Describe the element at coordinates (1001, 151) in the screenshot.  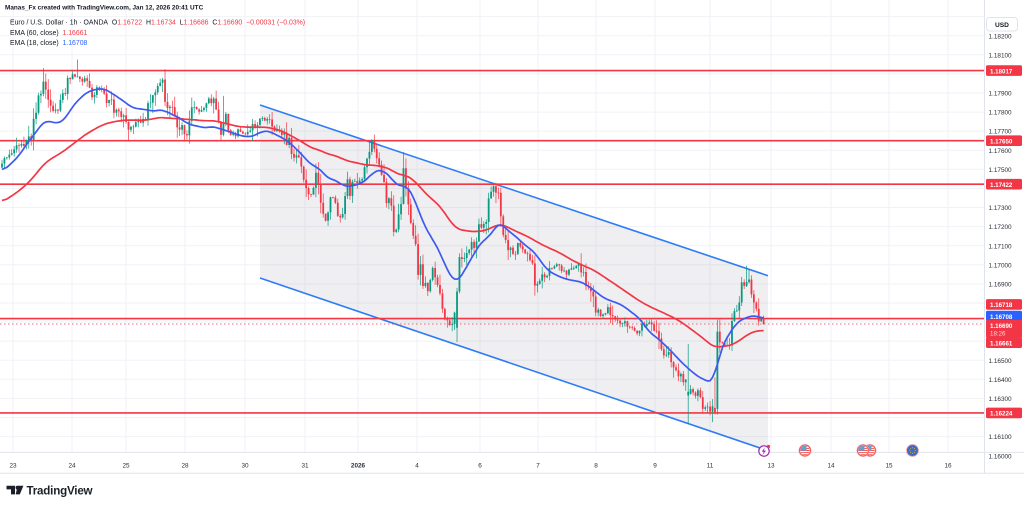
I see `svg-text: 1.17600` at that location.